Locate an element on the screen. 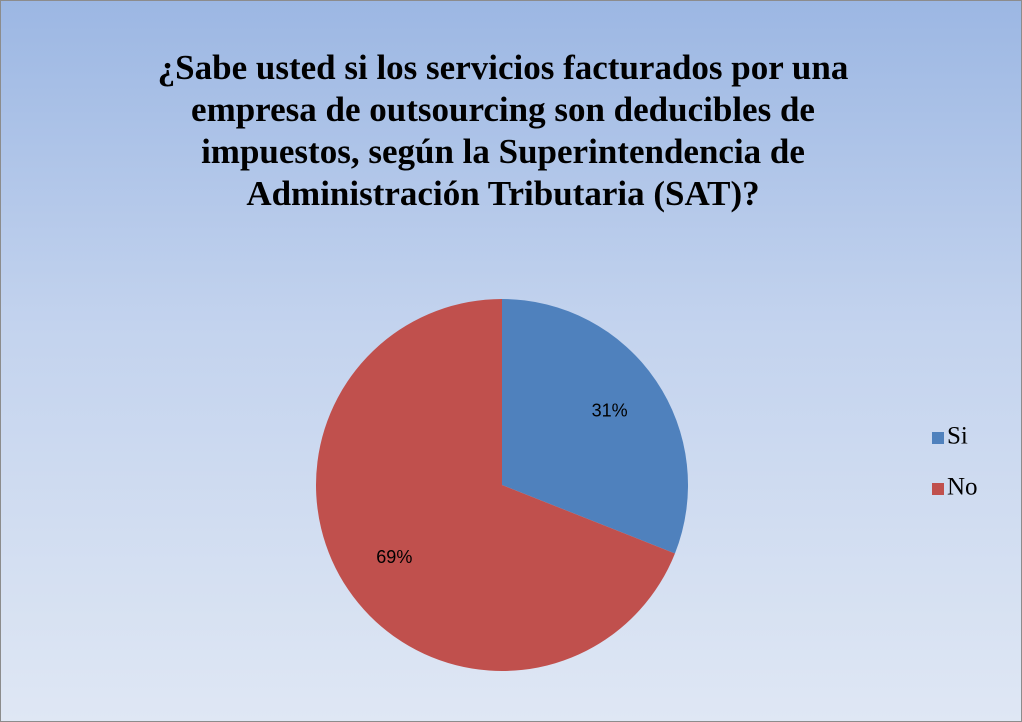 This screenshot has height=722, width=1022. legend-label: No is located at coordinates (962, 487).